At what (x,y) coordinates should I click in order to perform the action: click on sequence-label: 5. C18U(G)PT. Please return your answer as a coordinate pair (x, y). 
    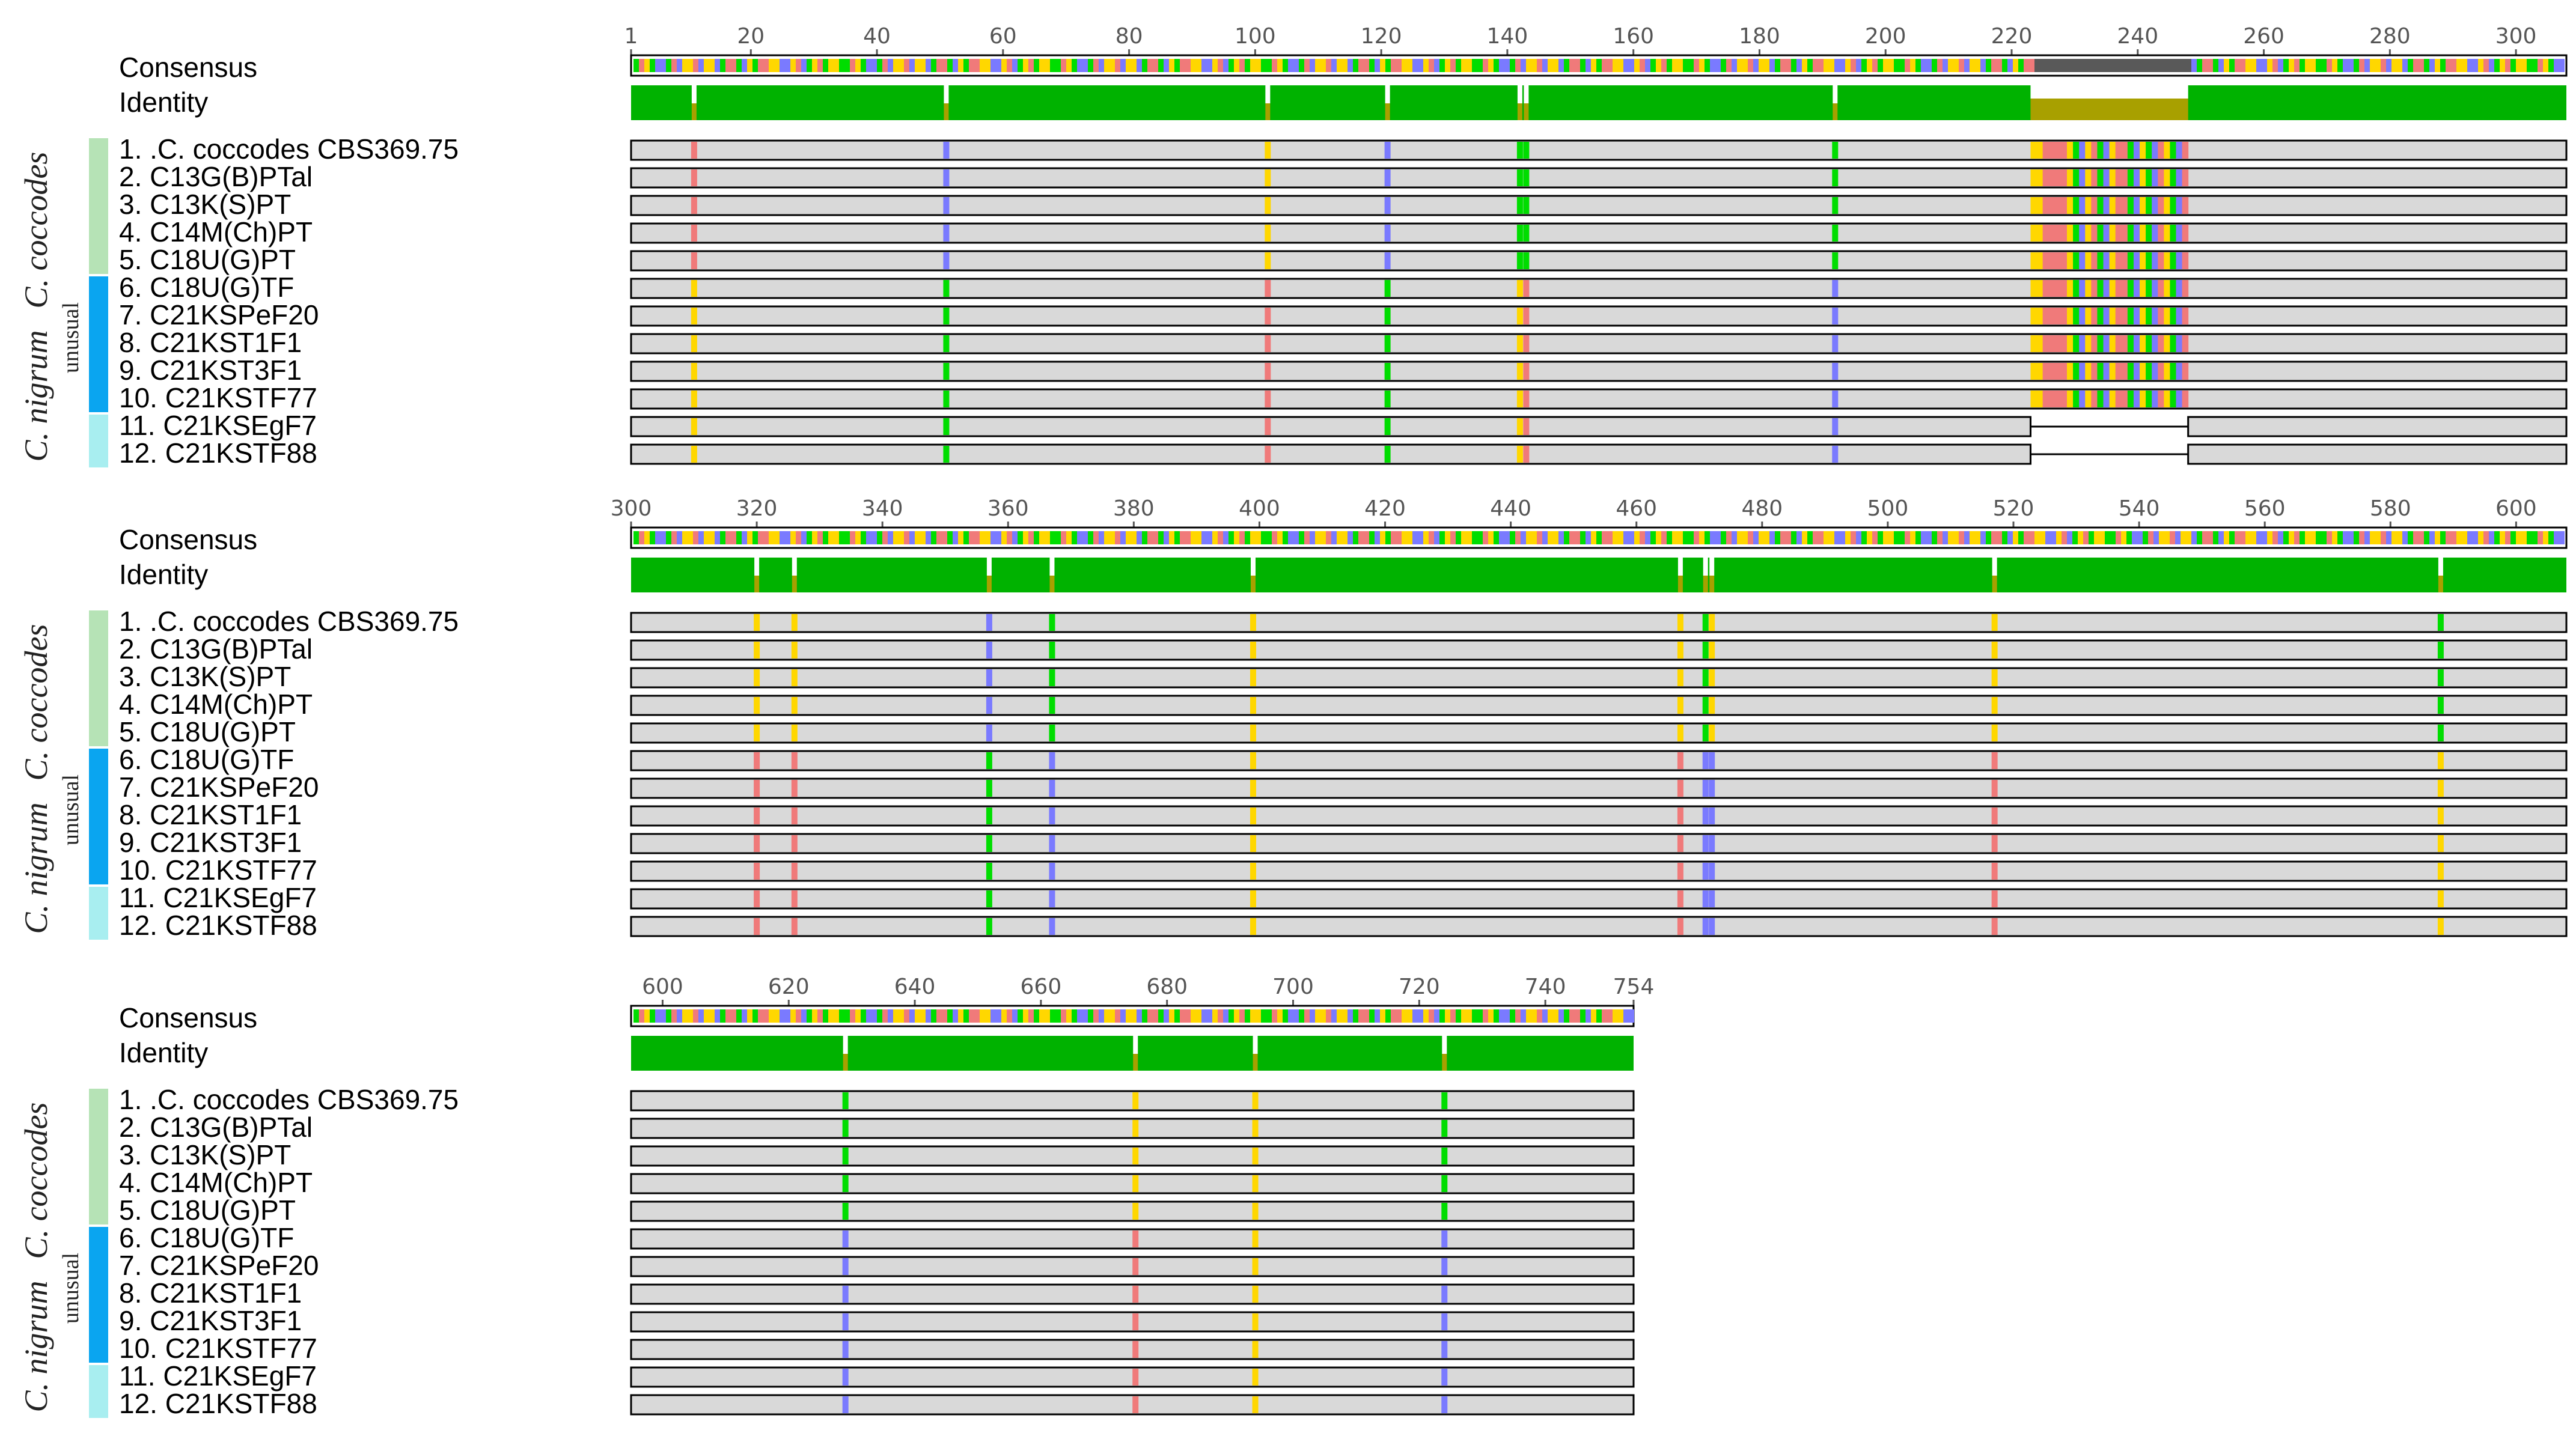
    Looking at the image, I should click on (207, 259).